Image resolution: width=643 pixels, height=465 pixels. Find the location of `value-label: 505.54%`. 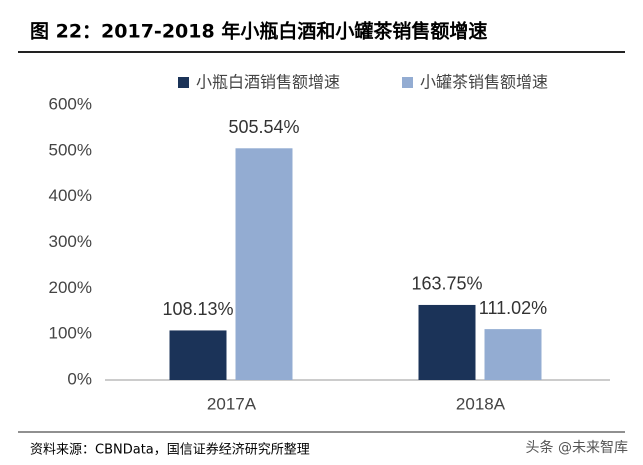

value-label: 505.54% is located at coordinates (263, 127).